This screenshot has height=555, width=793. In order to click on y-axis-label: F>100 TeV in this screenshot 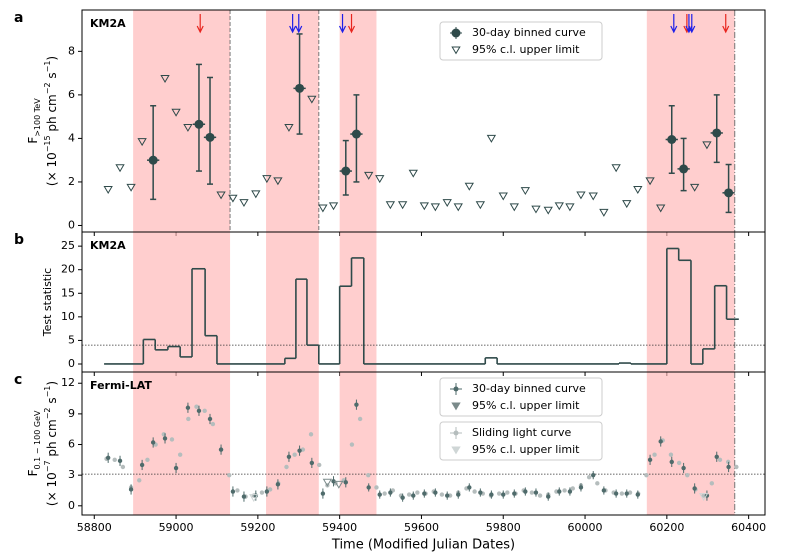, I will do `click(34, 121)`.